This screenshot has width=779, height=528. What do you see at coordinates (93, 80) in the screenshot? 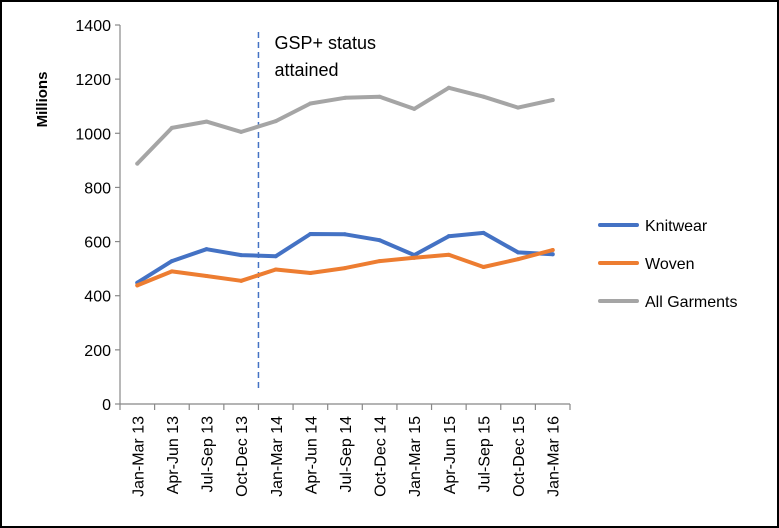
I see `y-tick-label: 1200` at bounding box center [93, 80].